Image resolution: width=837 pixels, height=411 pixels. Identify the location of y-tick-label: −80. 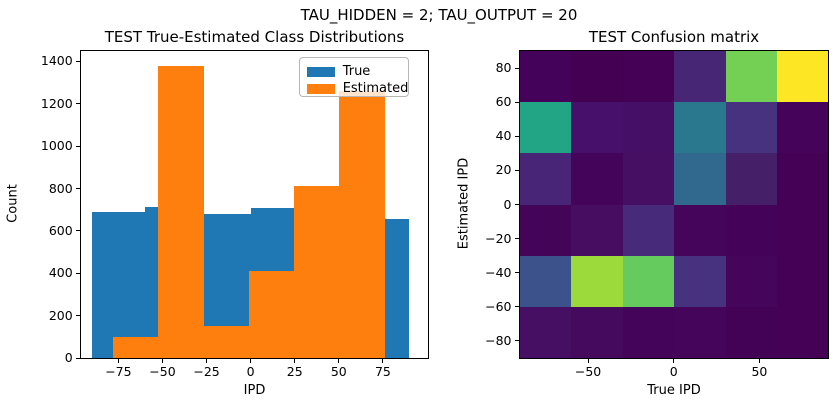
(498, 340).